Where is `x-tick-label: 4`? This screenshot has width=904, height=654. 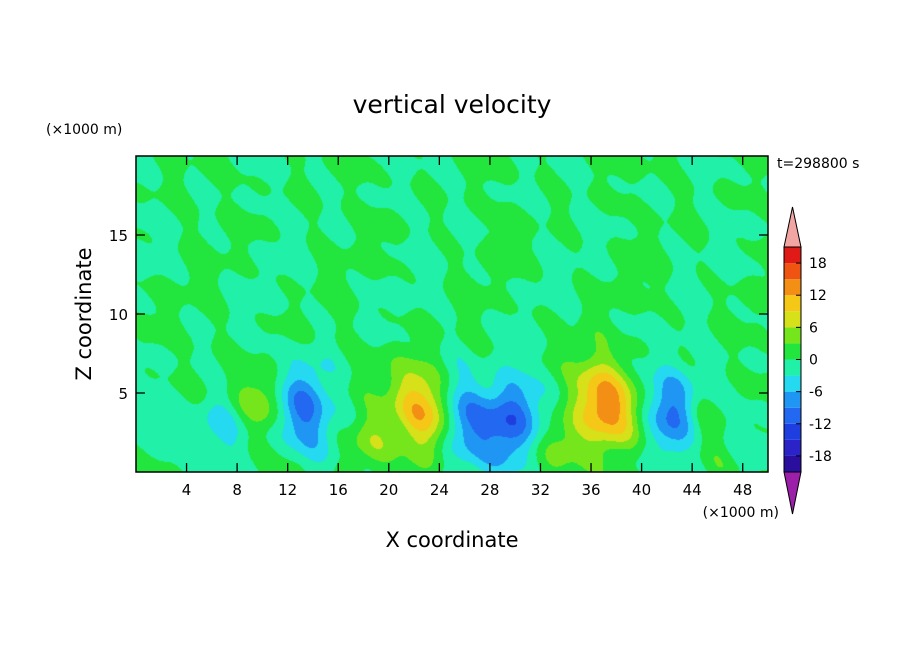
x-tick-label: 4 is located at coordinates (187, 490).